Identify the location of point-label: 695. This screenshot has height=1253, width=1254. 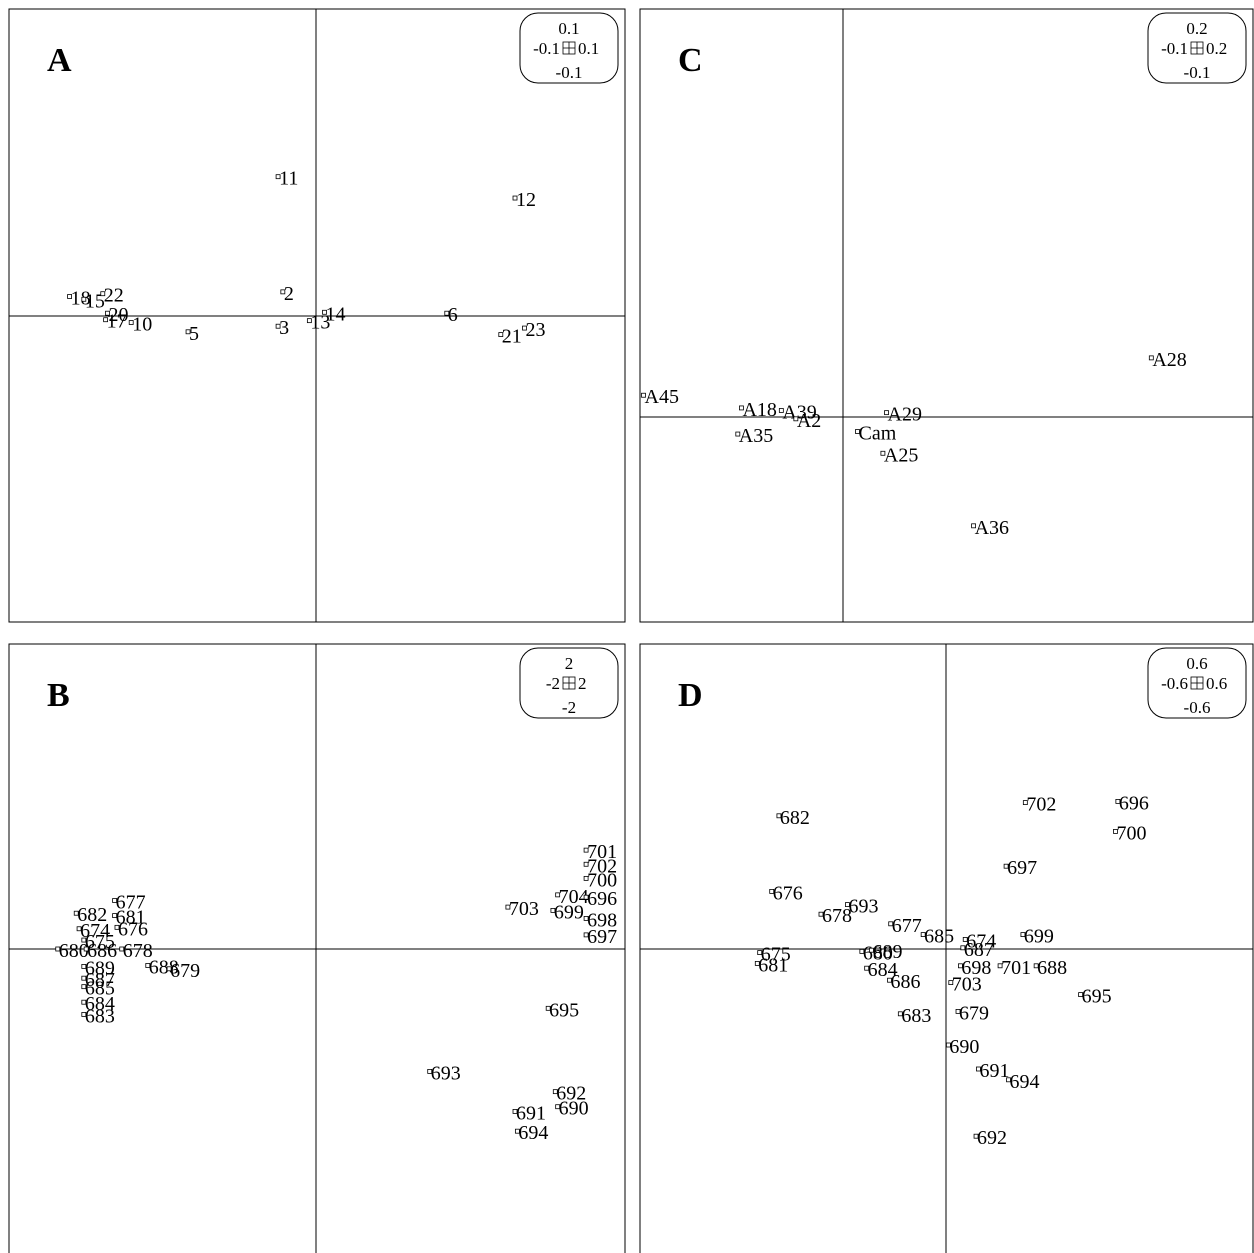
(1097, 997).